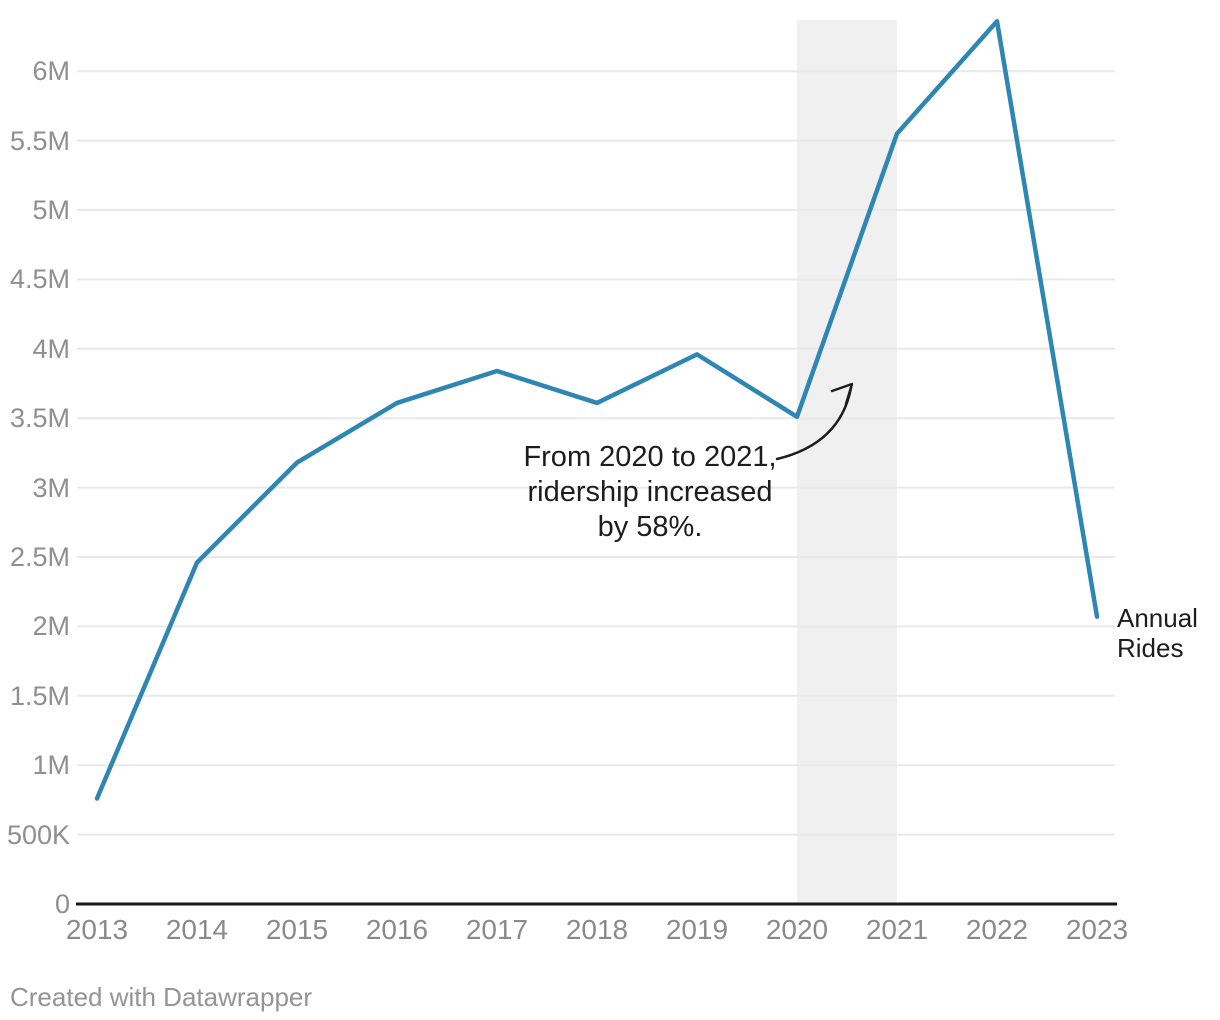 The image size is (1220, 1020). What do you see at coordinates (1157, 633) in the screenshot?
I see `series-label: Annual Rides` at bounding box center [1157, 633].